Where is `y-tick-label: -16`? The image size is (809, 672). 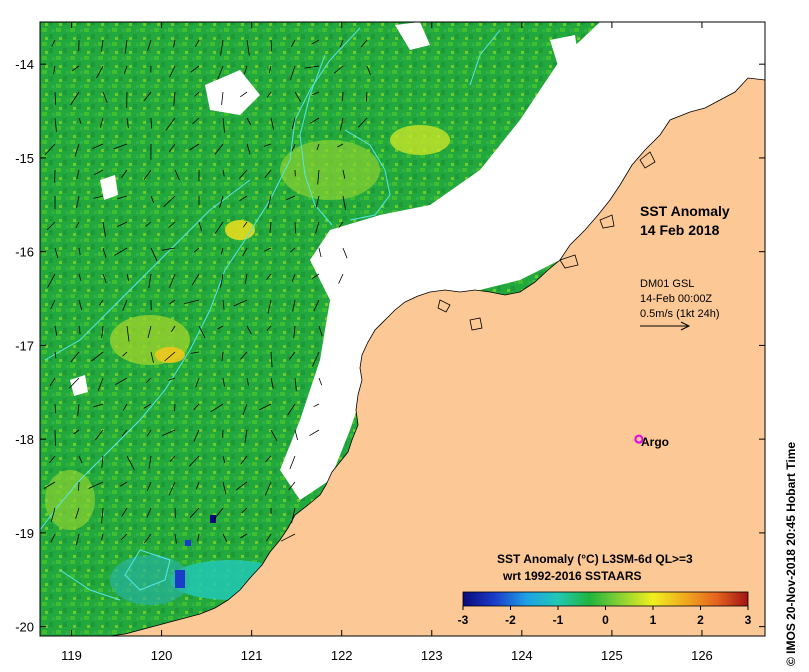 y-tick-label: -16 is located at coordinates (24, 252).